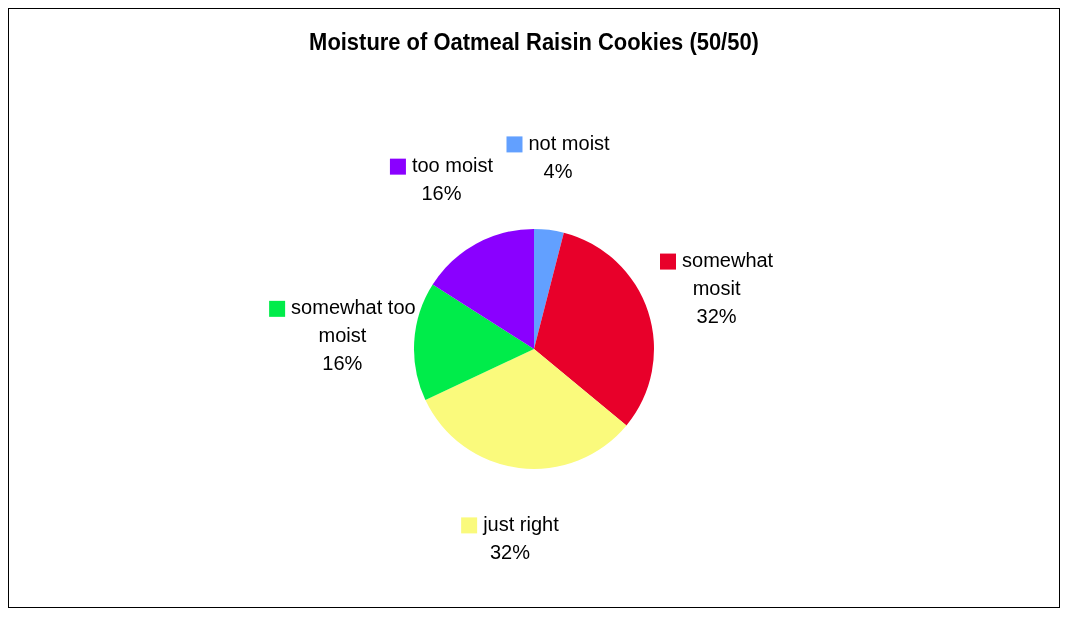 The width and height of the screenshot is (1069, 618). Describe the element at coordinates (521, 523) in the screenshot. I see `legend-label: just right` at that location.